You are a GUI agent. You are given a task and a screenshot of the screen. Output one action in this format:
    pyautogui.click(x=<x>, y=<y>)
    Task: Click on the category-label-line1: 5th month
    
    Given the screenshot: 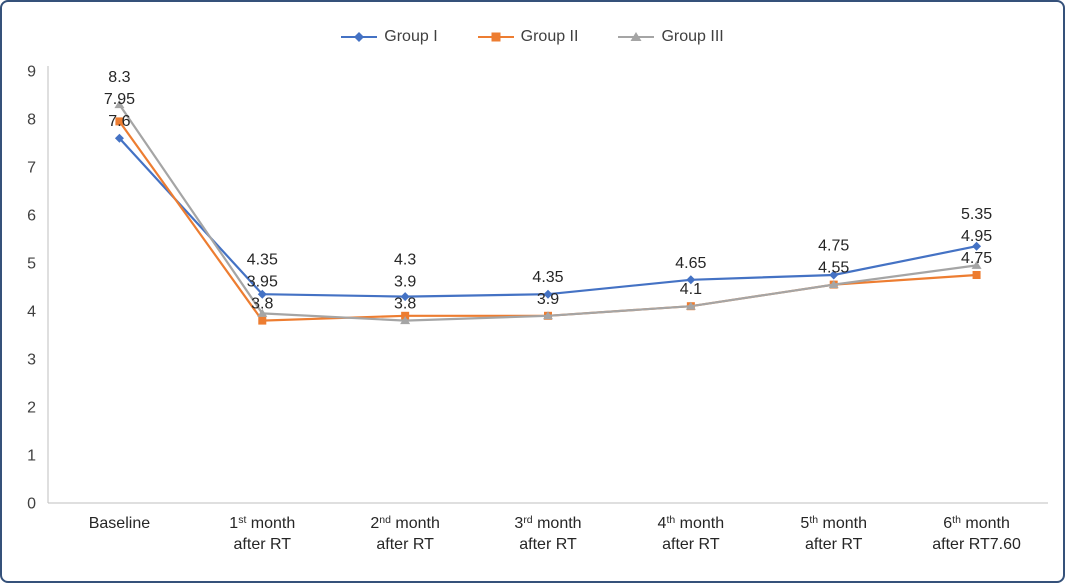 What is the action you would take?
    pyautogui.click(x=833, y=523)
    